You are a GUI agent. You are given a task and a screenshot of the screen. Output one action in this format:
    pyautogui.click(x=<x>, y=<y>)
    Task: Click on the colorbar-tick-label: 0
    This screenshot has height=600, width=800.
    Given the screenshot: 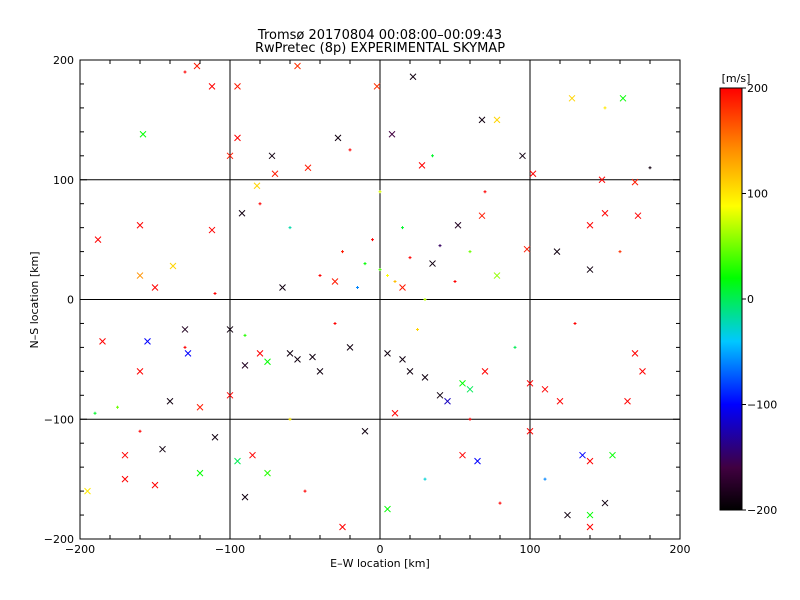 What is the action you would take?
    pyautogui.click(x=750, y=299)
    